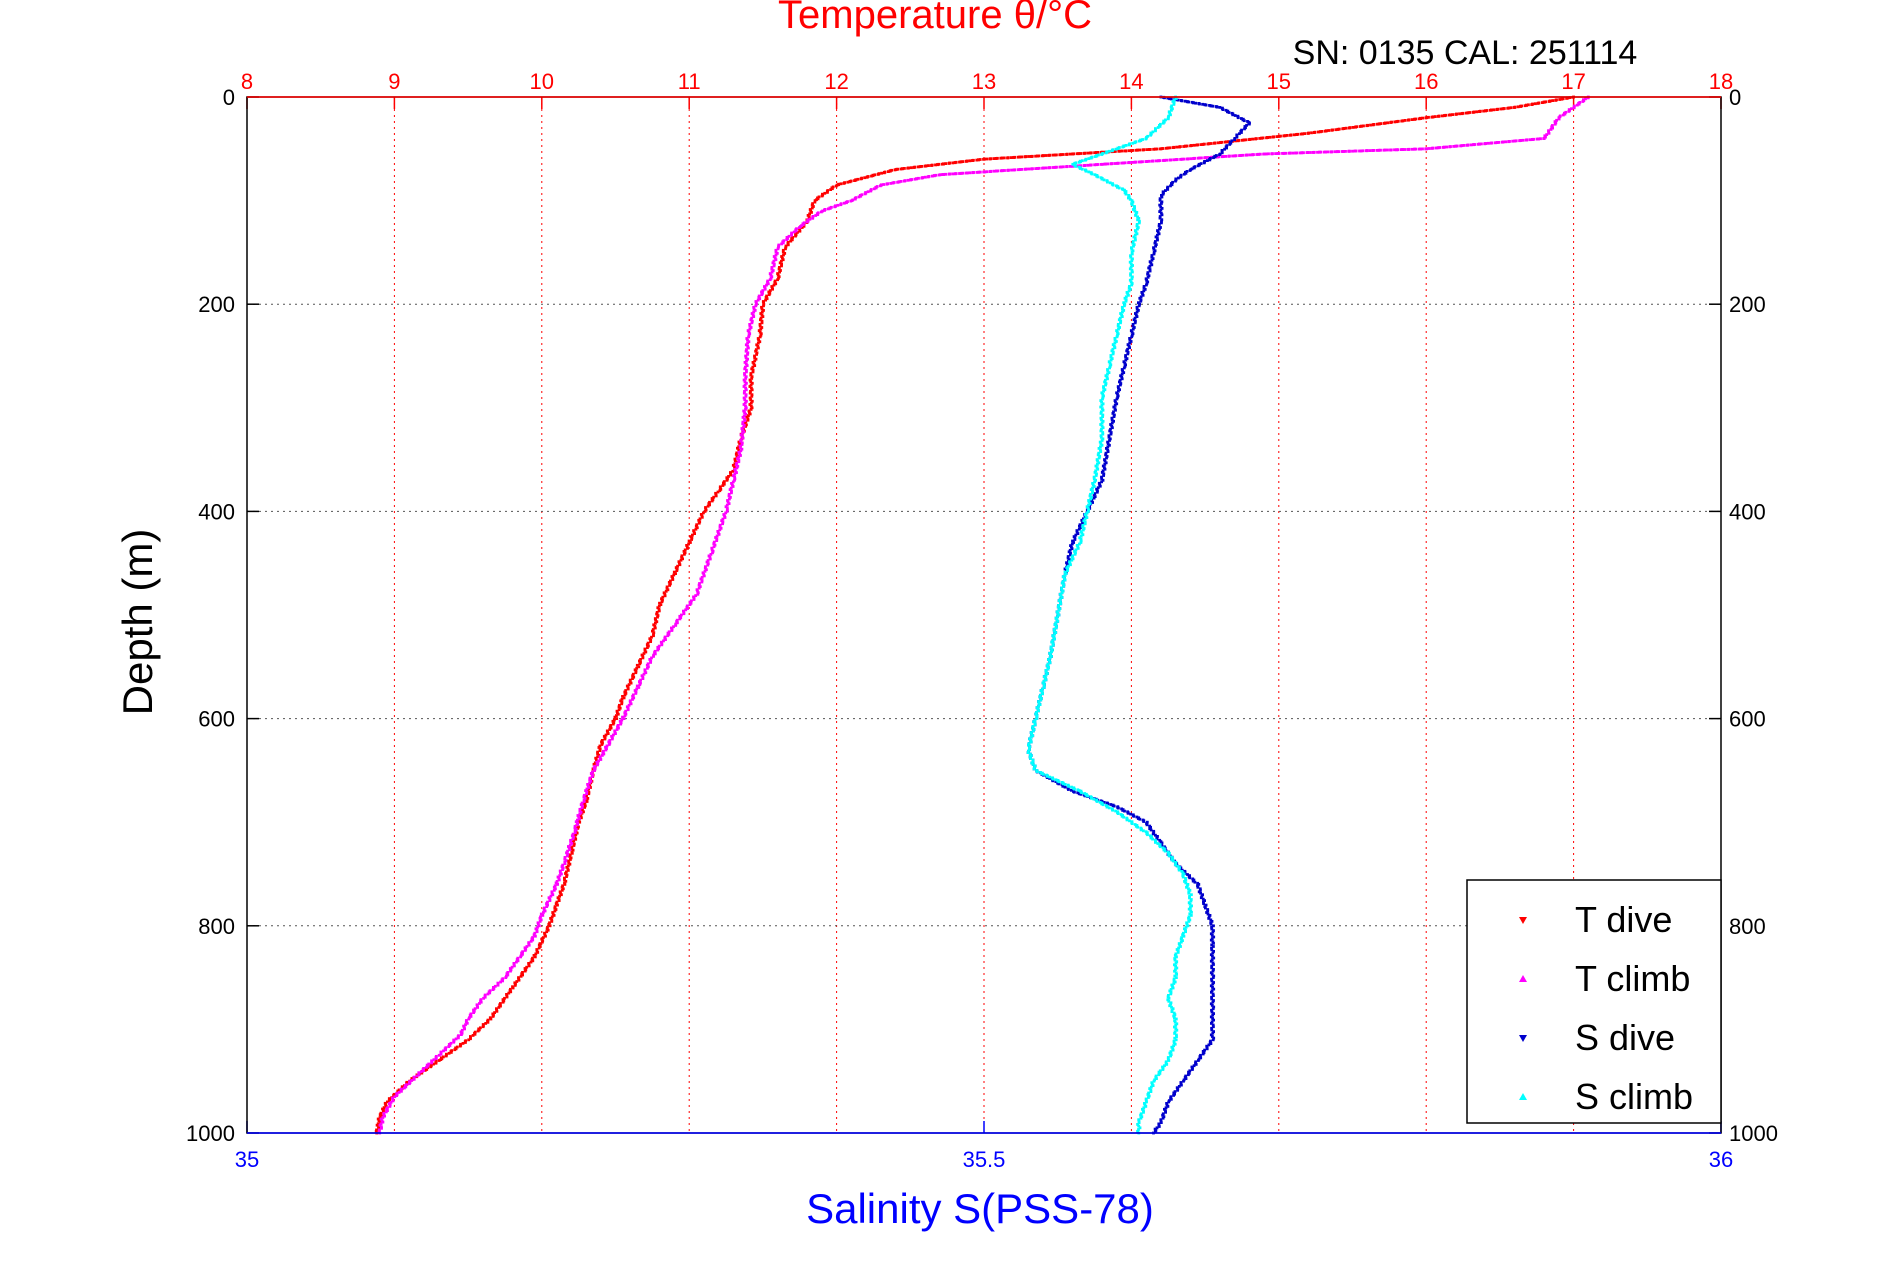  I want to click on legend-entry-label: S climb, so click(1634, 1096).